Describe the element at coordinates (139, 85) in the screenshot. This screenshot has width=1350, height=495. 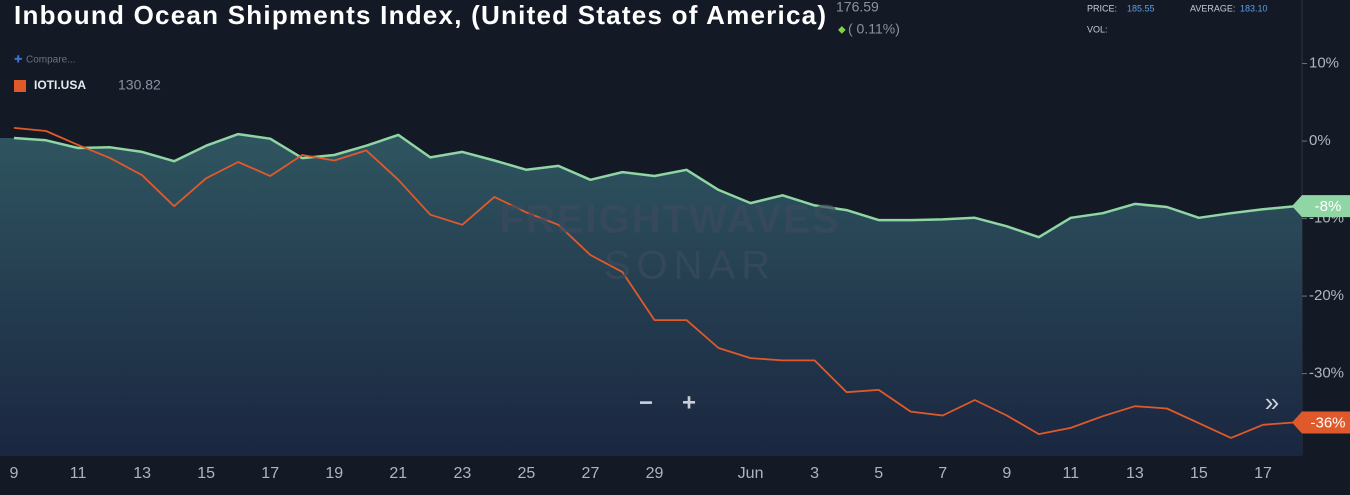
I see `legend-value: 130.82` at that location.